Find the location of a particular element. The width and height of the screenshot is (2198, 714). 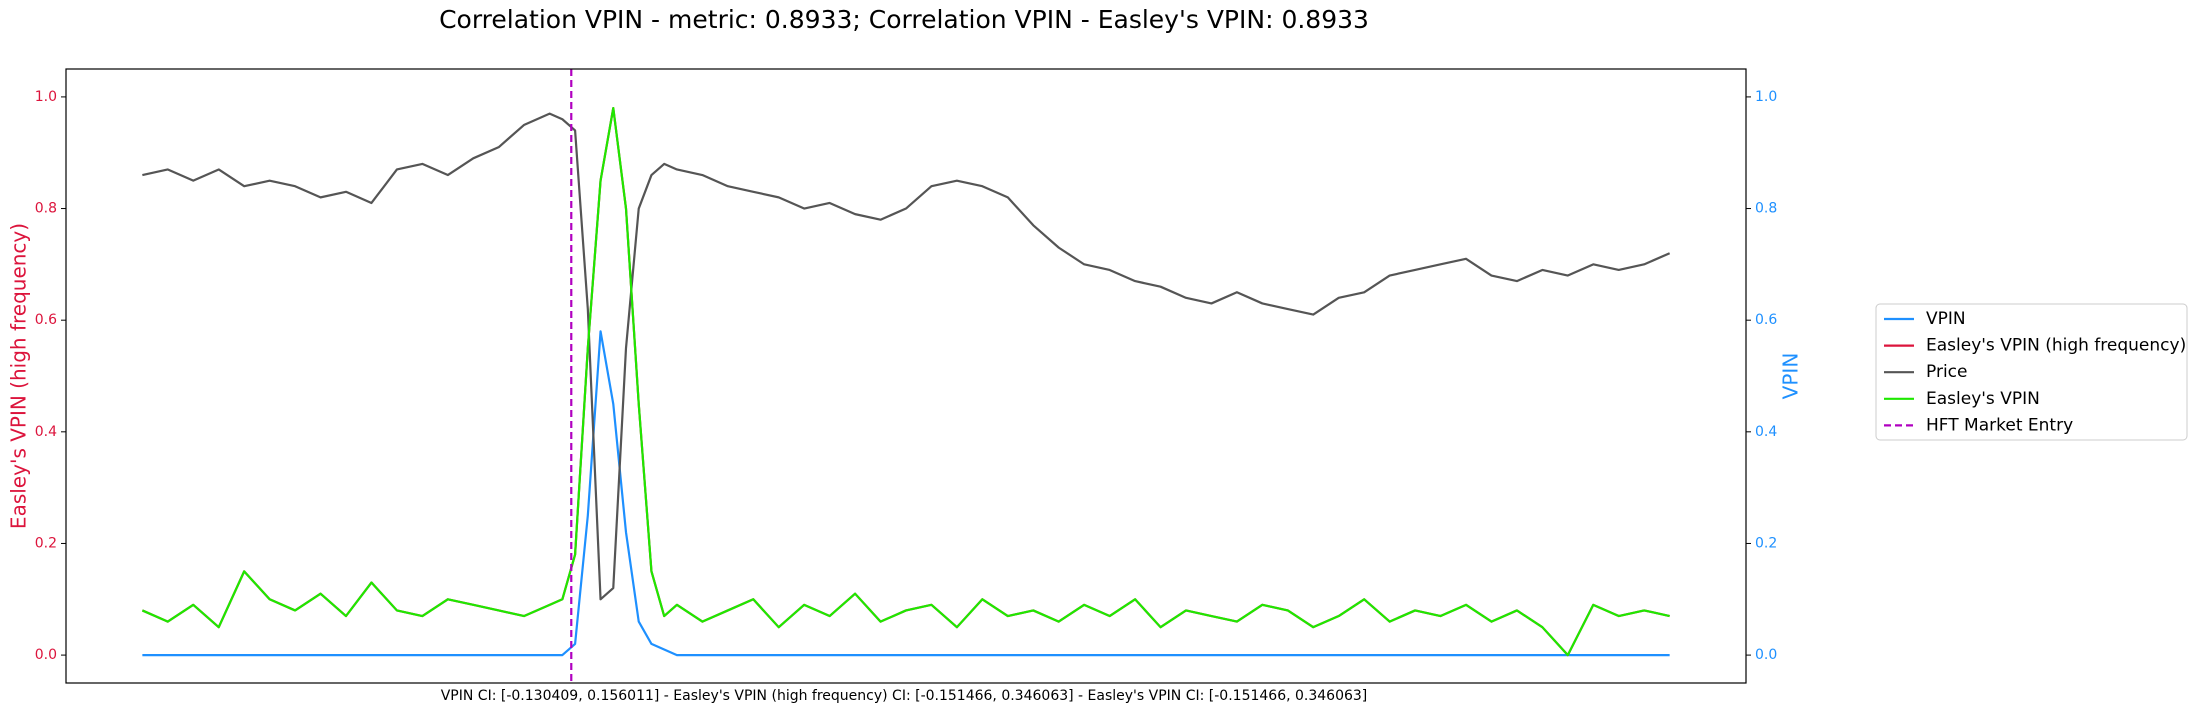

y-tick-label: 0.8 is located at coordinates (46, 209).